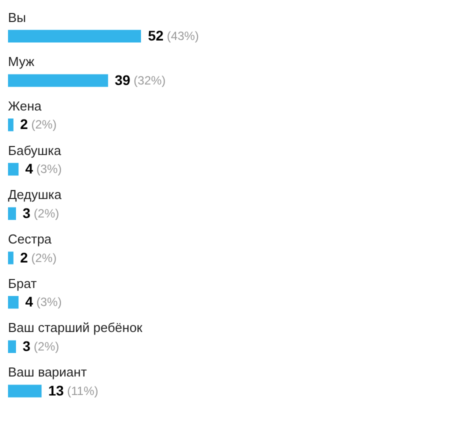 This screenshot has height=421, width=450. I want to click on data-label: 13 (11%), so click(73, 390).